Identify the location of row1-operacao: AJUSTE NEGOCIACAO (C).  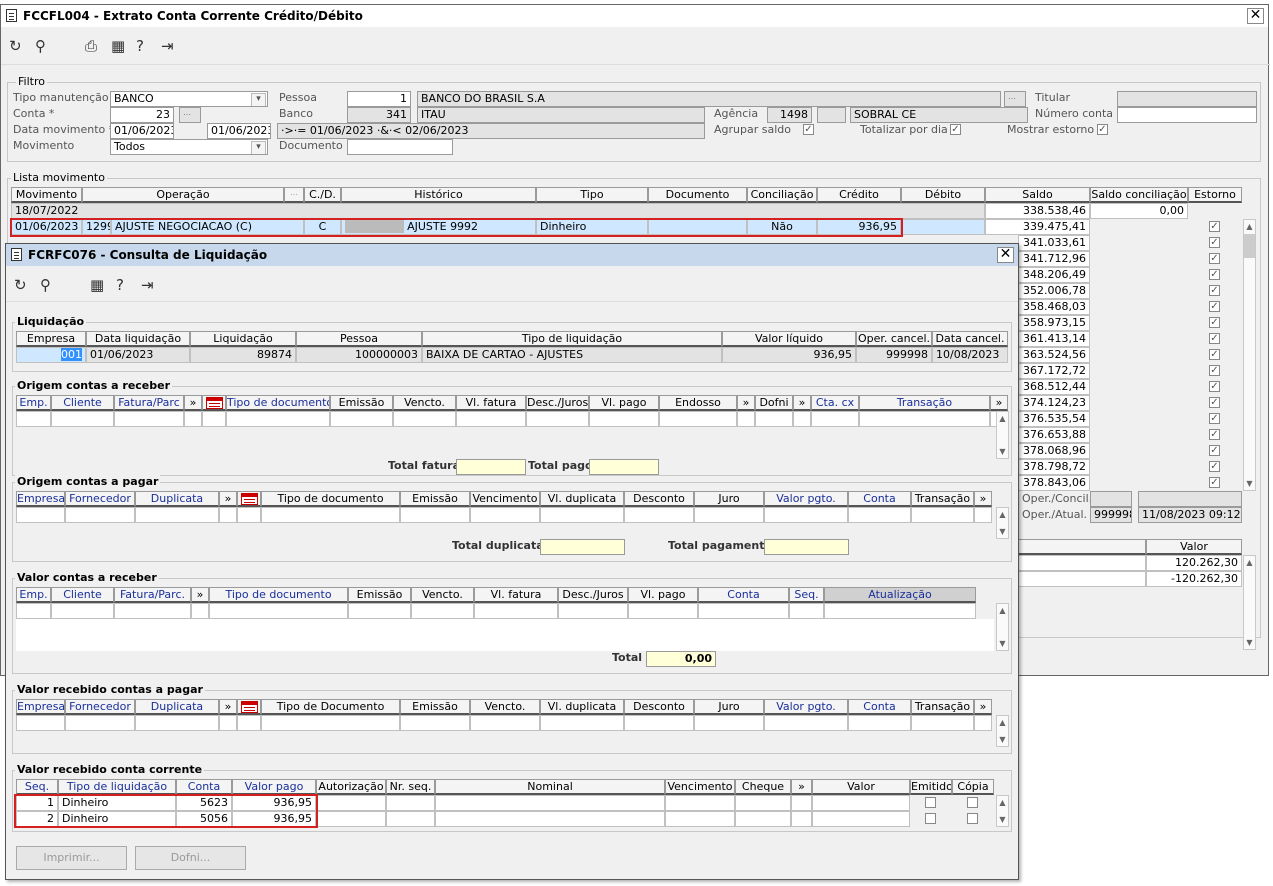
(207, 227).